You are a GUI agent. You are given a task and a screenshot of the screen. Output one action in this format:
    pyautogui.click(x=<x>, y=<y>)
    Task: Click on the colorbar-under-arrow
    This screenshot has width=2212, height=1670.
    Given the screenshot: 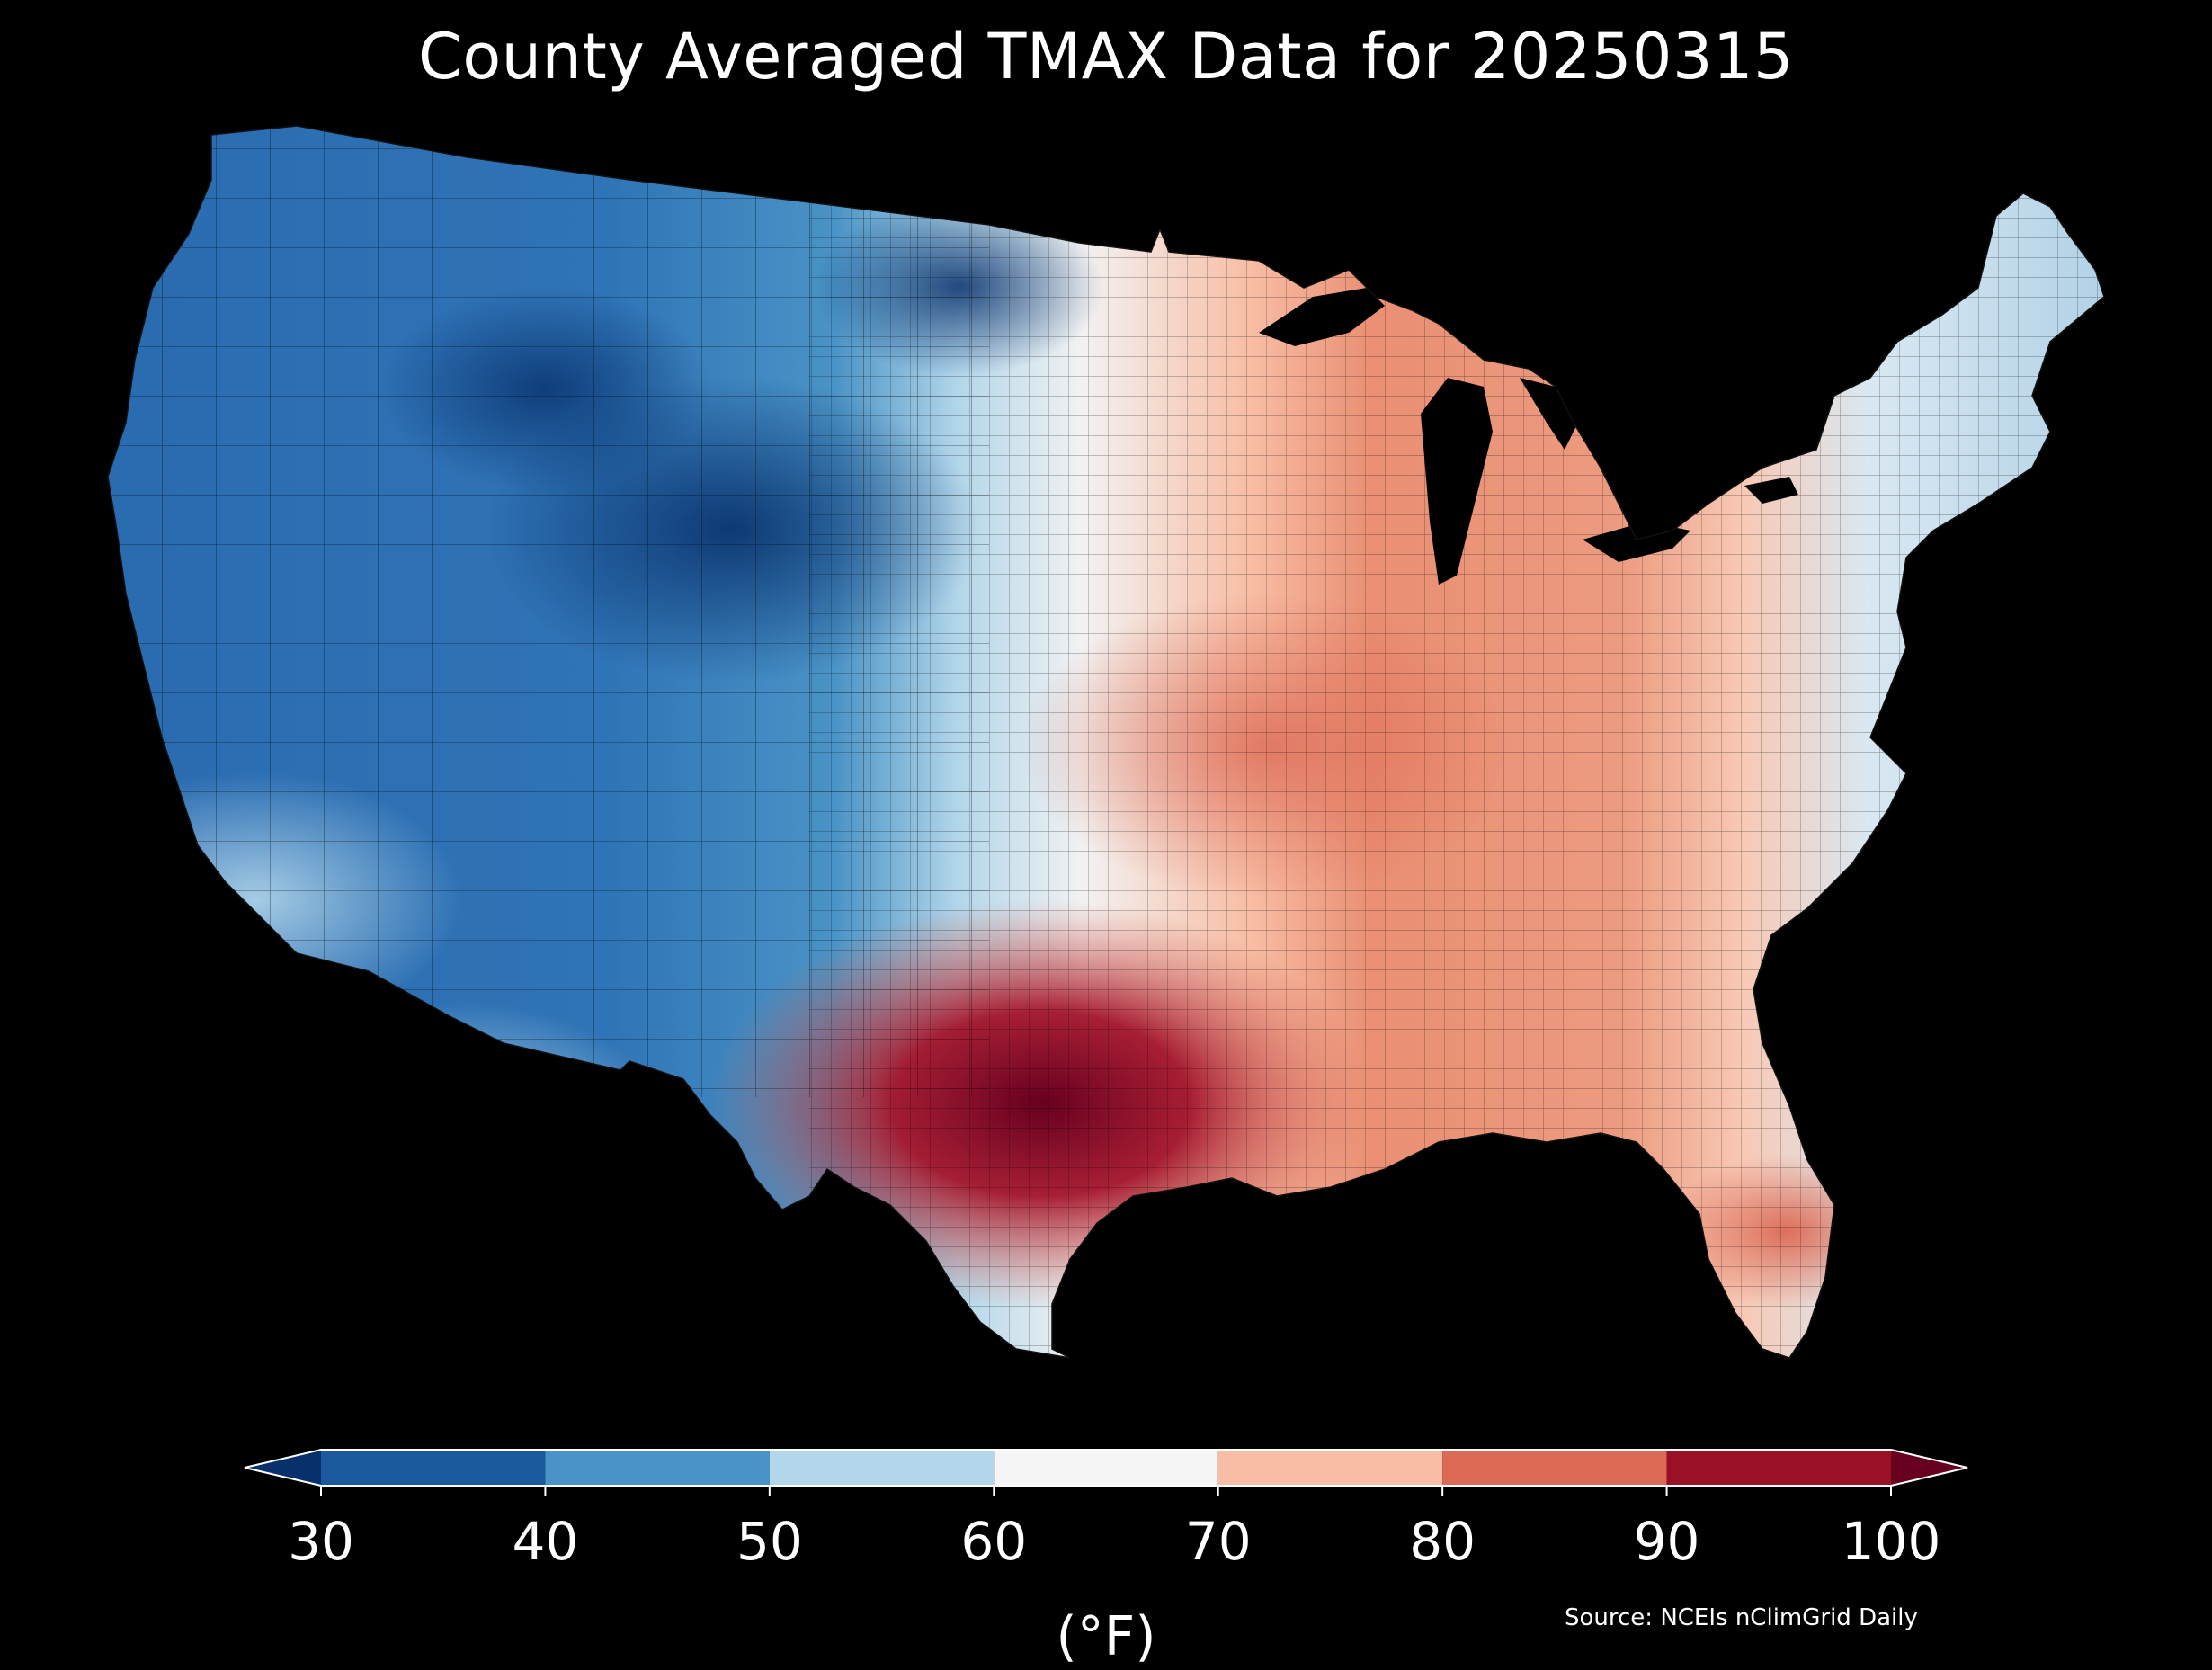 What is the action you would take?
    pyautogui.click(x=283, y=1468)
    